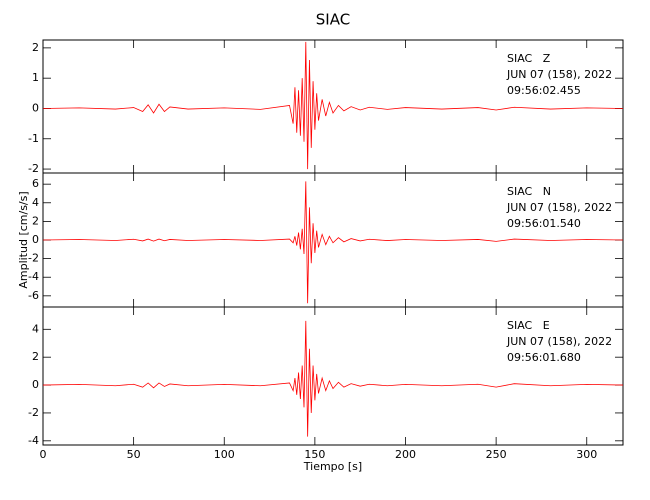 The height and width of the screenshot is (500, 650). I want to click on station-annotation: SIAC N, so click(529, 191).